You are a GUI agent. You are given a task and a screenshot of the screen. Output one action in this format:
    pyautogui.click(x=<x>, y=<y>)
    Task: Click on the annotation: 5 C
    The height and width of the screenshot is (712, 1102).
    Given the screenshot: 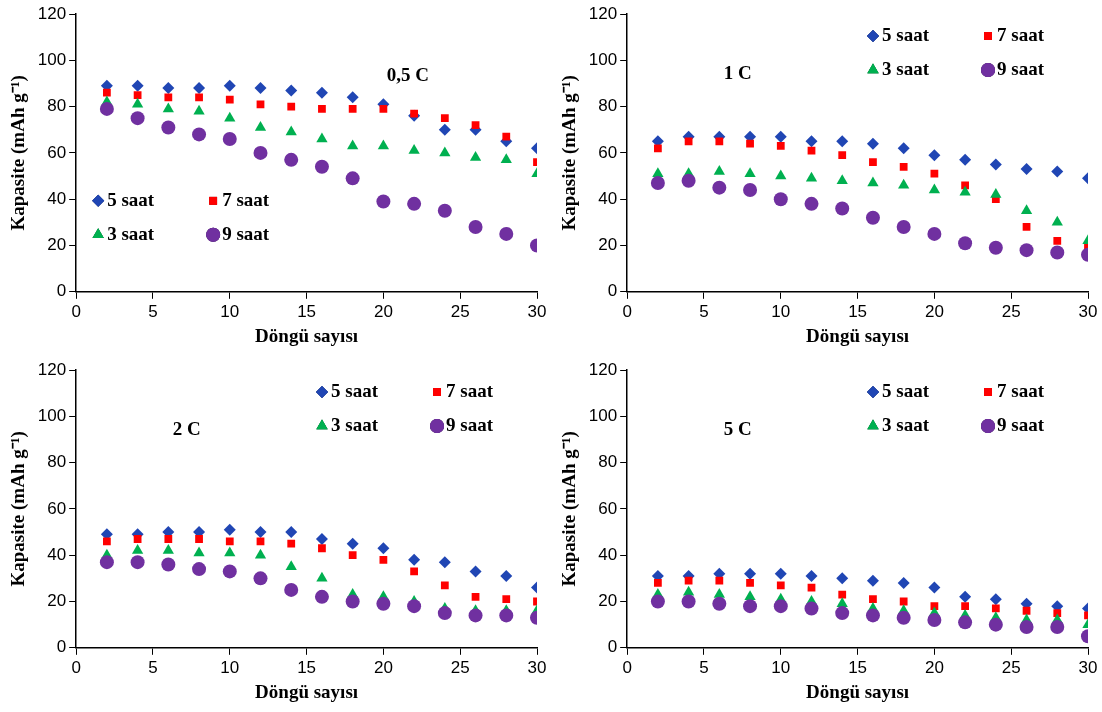 What is the action you would take?
    pyautogui.click(x=737, y=428)
    